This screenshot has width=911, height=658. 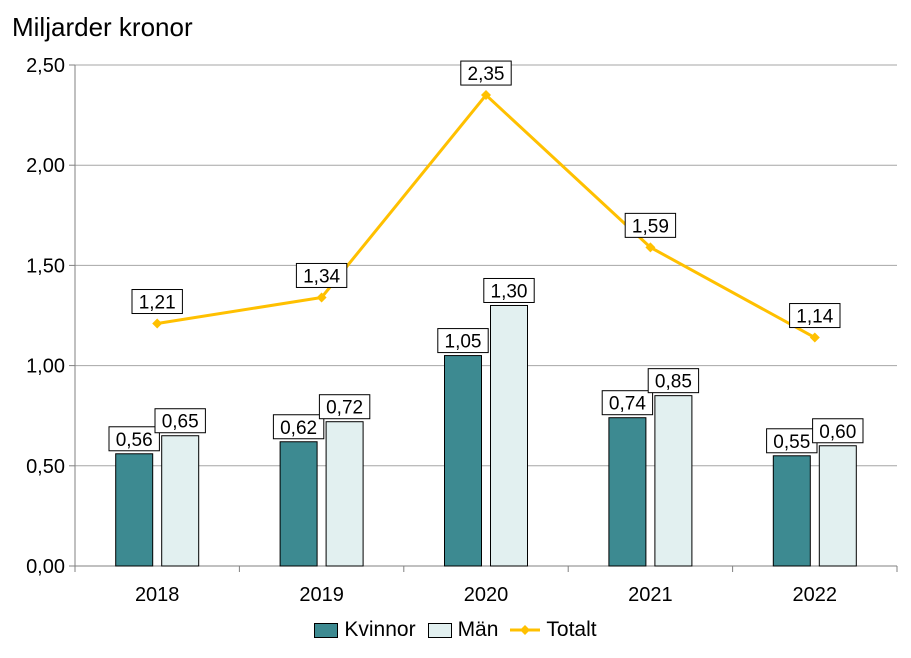 I want to click on y-tick-label: 0,50, so click(x=45, y=467).